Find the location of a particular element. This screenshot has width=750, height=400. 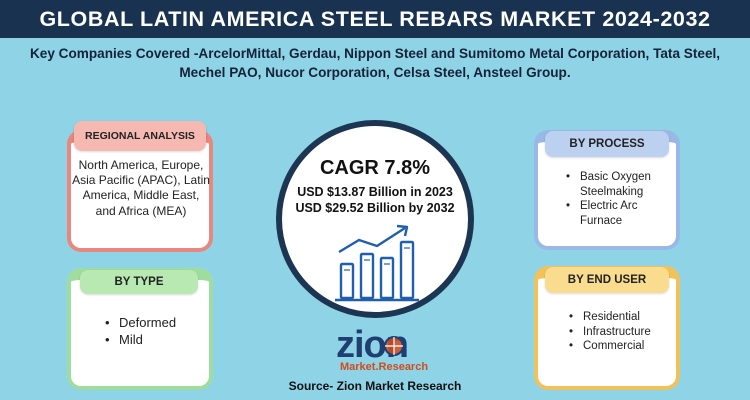

market-value-2032: USD $29.52 Billion by 2032 is located at coordinates (375, 208).